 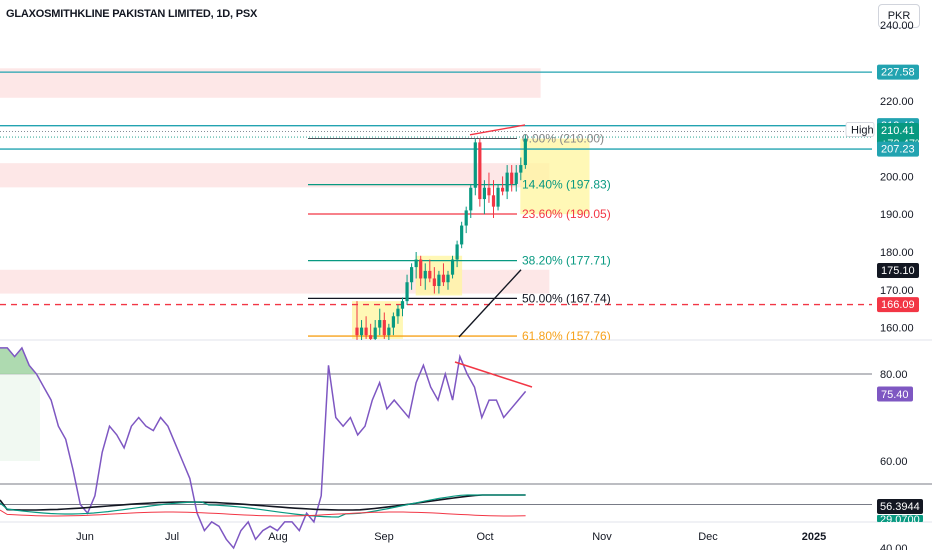 What do you see at coordinates (897, 26) in the screenshot?
I see `price-axis-tick: 240.00` at bounding box center [897, 26].